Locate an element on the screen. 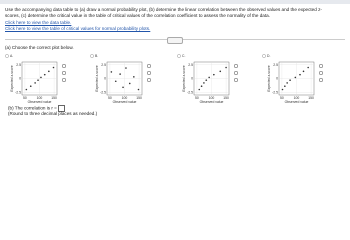 Image resolution: width=350 pixels, height=240 pixels. option-label: C. is located at coordinates (183, 56).